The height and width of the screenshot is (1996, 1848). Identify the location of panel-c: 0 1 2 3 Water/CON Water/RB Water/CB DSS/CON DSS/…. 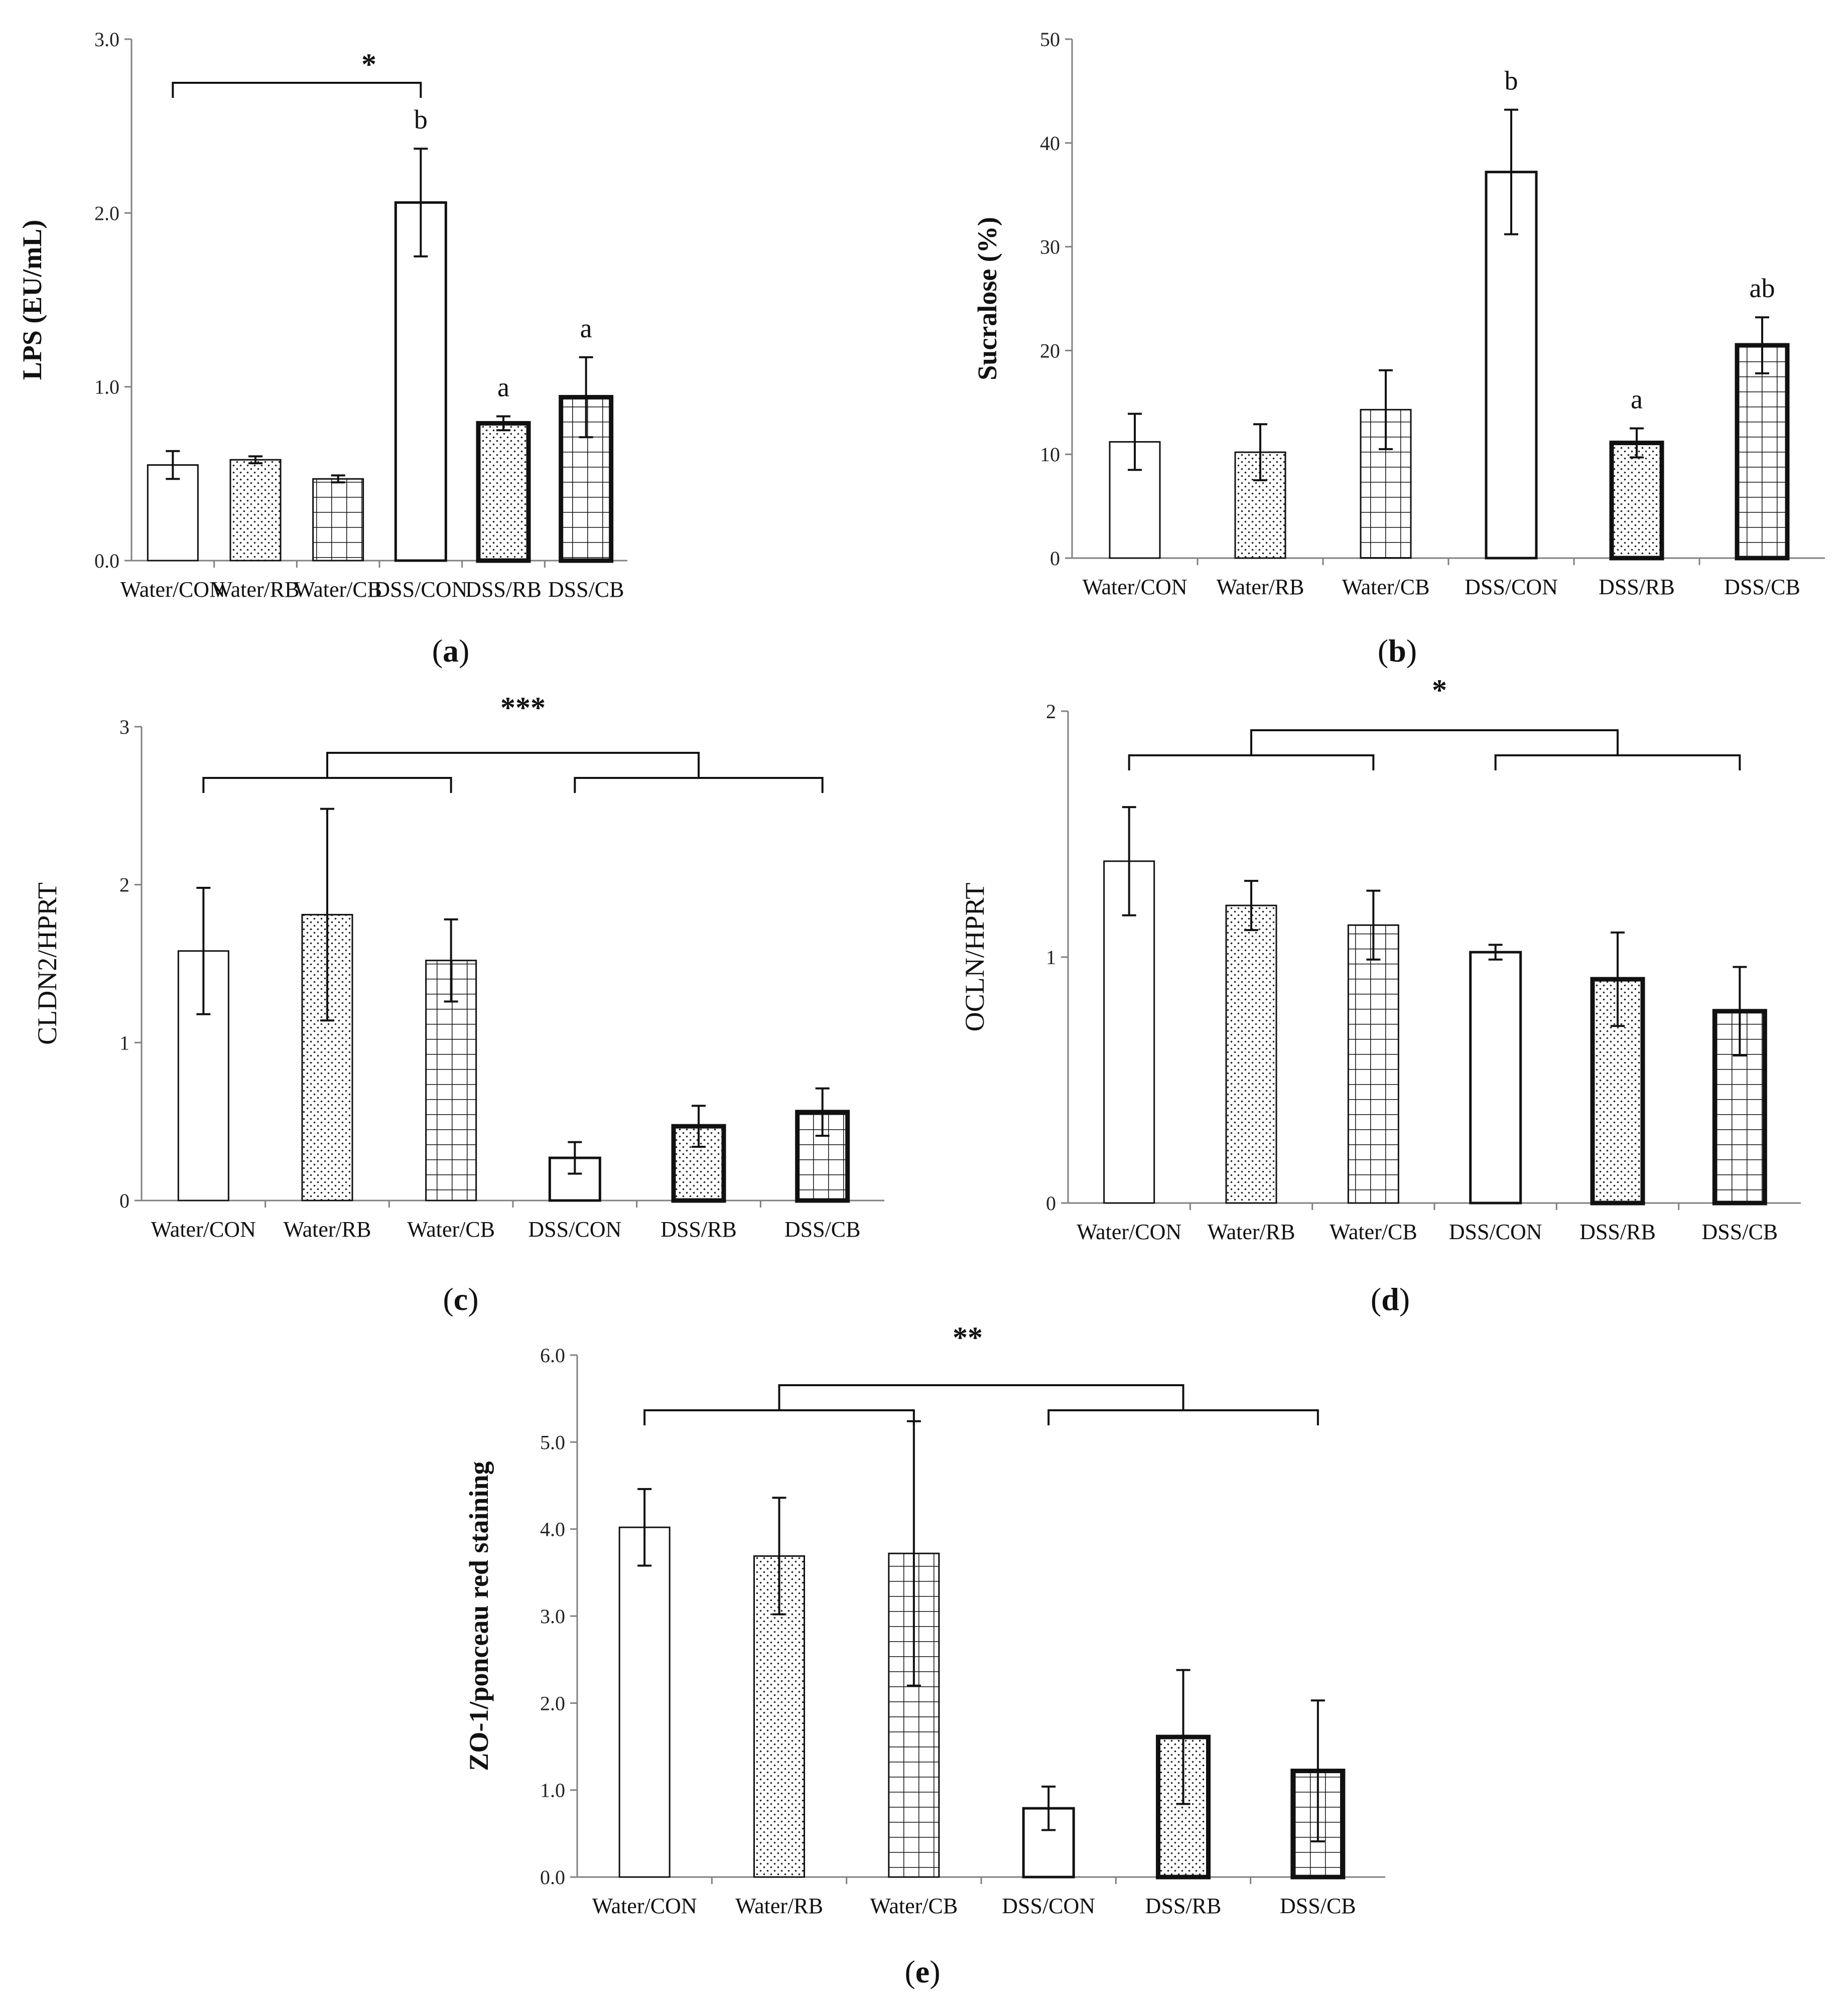
(458, 1004).